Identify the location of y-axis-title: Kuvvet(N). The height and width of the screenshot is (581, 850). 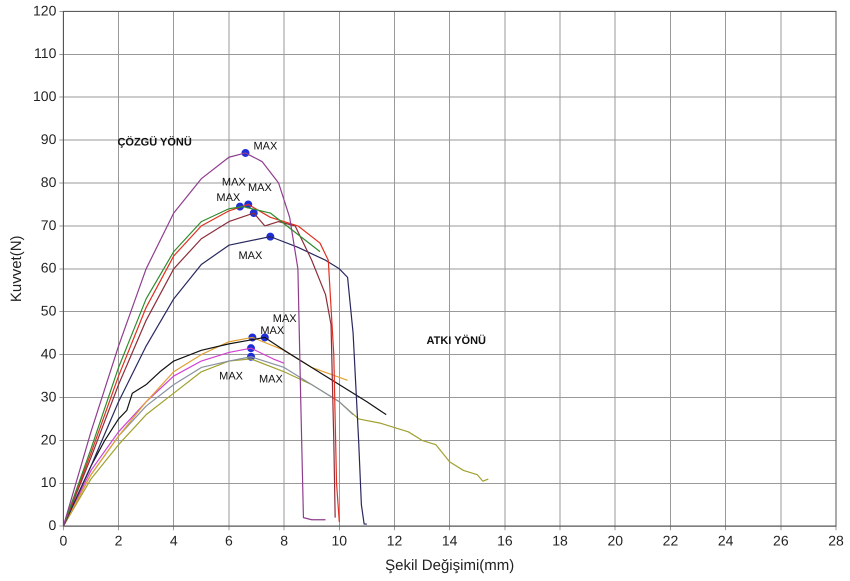
(17, 268).